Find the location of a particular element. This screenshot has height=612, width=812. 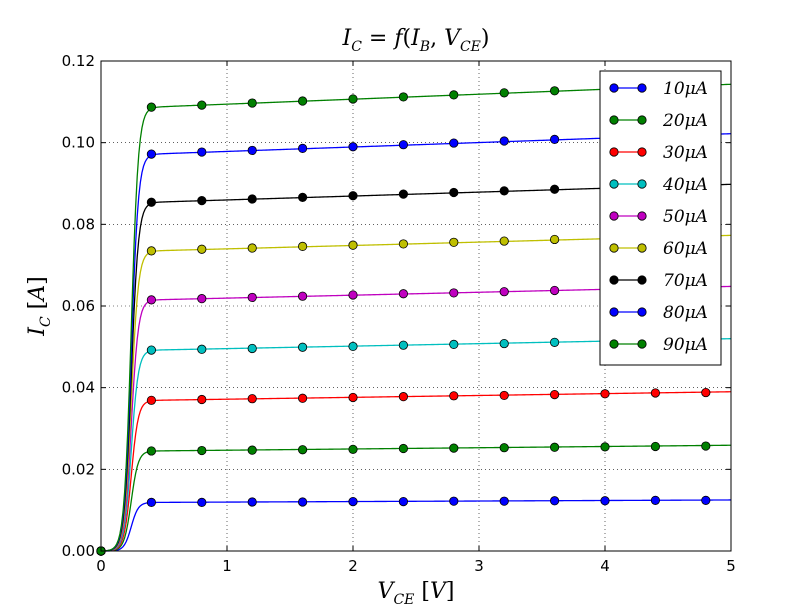

legend-label: 70μA is located at coordinates (685, 281).